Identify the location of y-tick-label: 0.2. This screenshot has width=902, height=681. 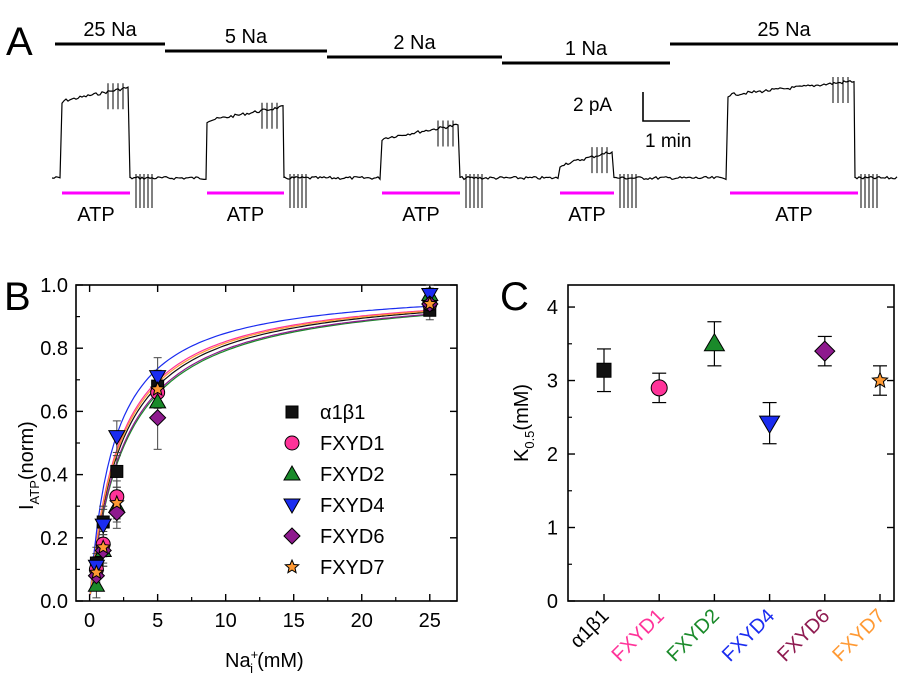
(54, 539).